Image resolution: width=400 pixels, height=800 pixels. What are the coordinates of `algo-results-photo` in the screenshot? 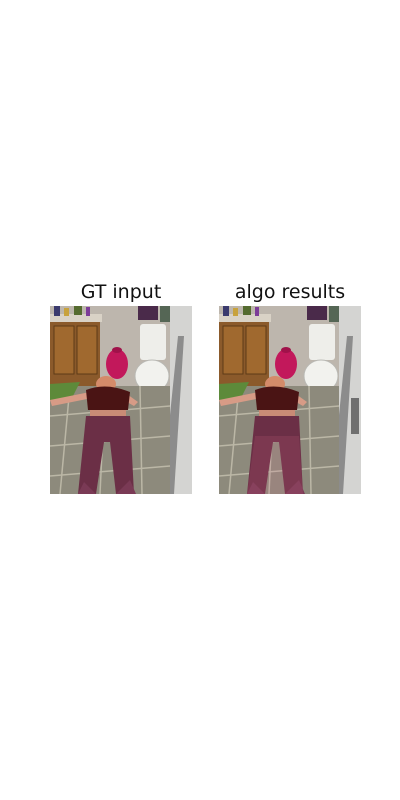 It's located at (290, 400).